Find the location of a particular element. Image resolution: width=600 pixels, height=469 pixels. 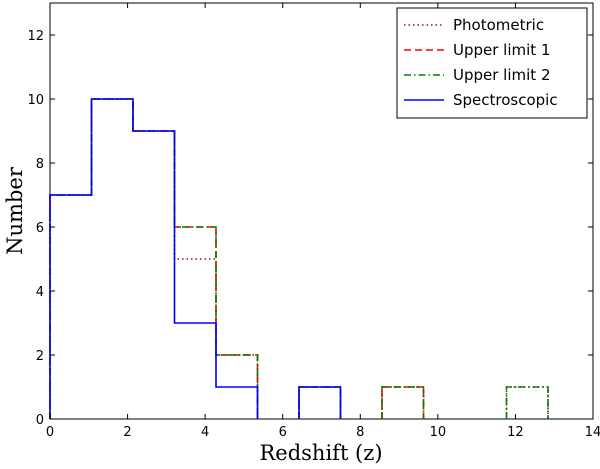

x-tick-label: 0 is located at coordinates (50, 432).